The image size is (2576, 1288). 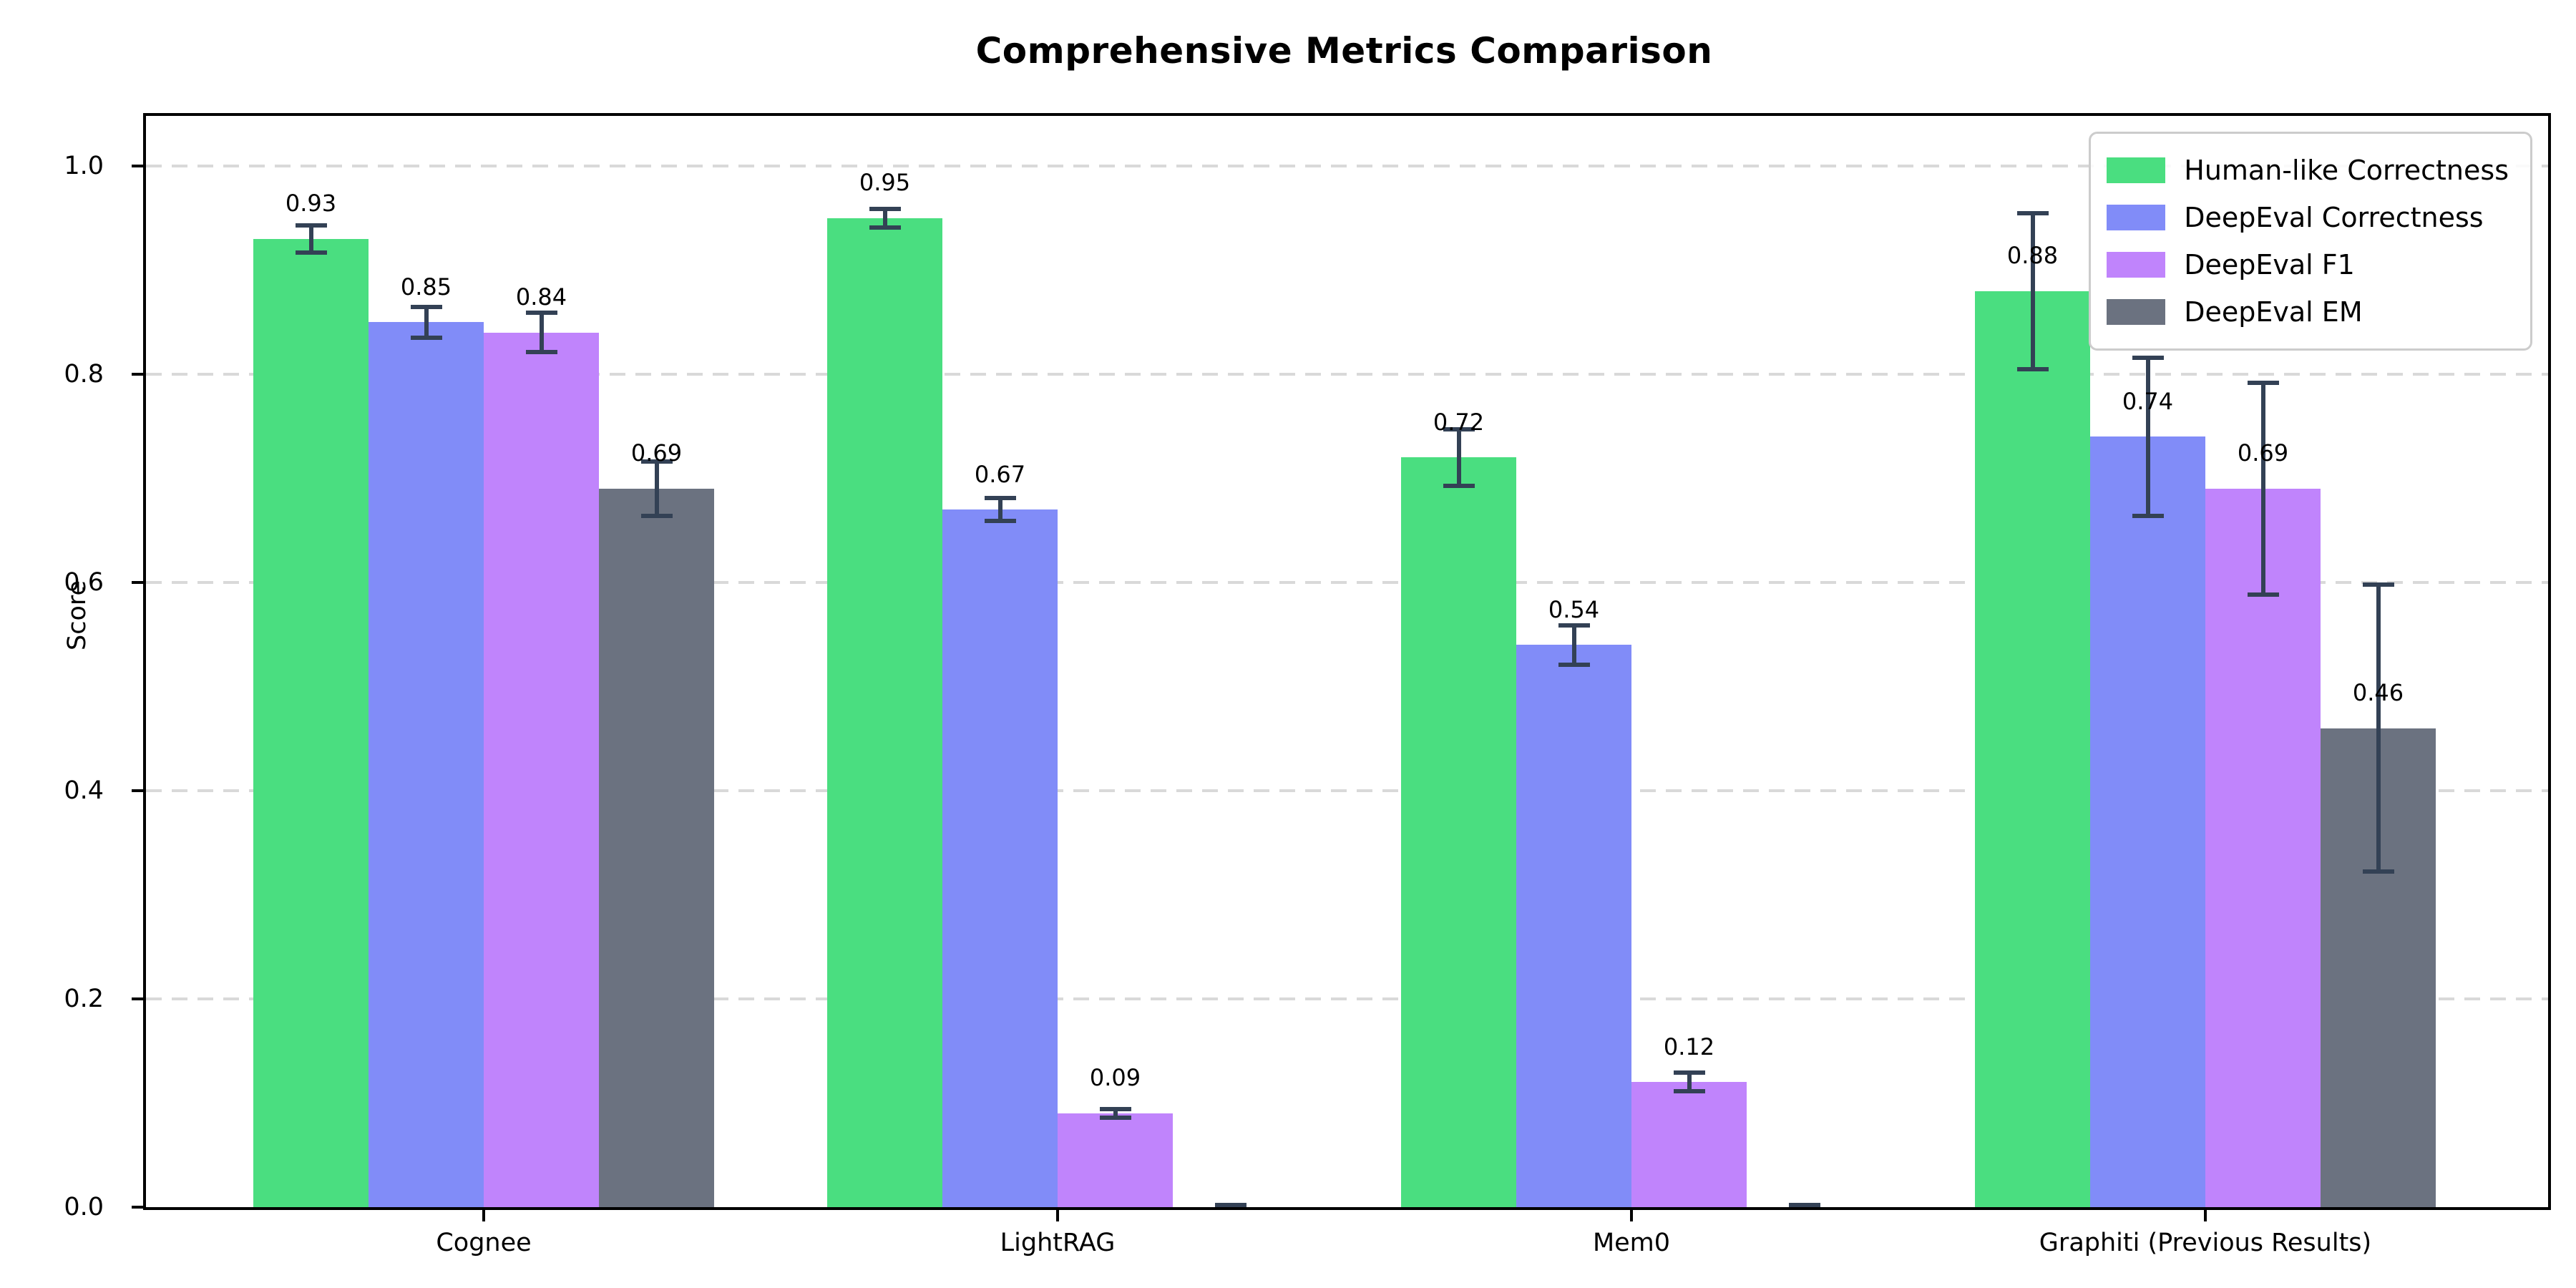 What do you see at coordinates (2136, 312) in the screenshot?
I see `legend-swatch-DeepEval EM` at bounding box center [2136, 312].